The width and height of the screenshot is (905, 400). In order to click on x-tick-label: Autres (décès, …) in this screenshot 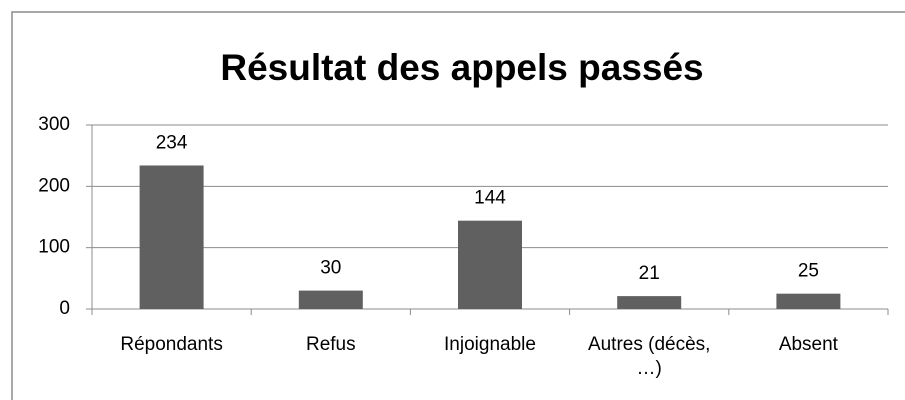, I will do `click(649, 356)`.